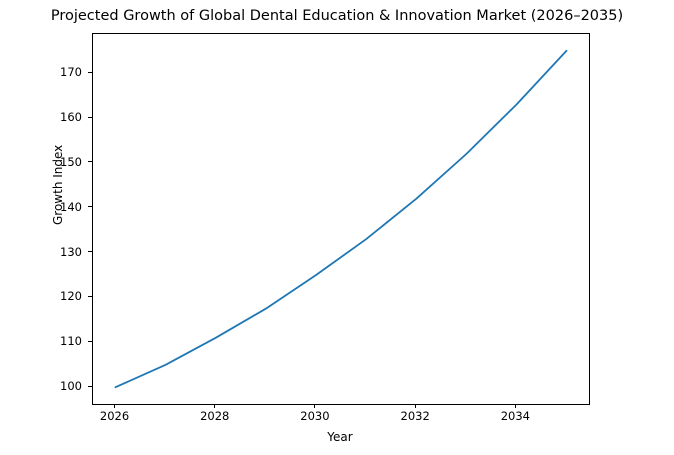 The image size is (674, 455). Describe the element at coordinates (71, 341) in the screenshot. I see `y-tick-label: 110` at that location.